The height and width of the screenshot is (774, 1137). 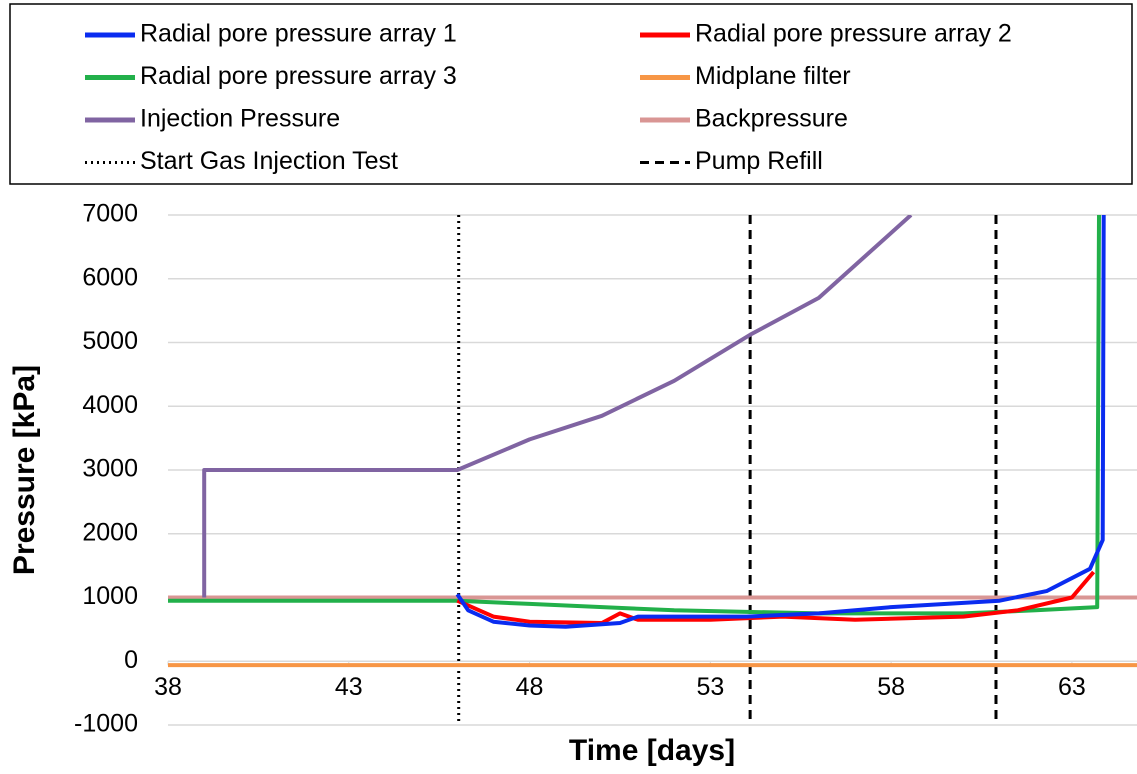 I want to click on x-tick-label: 43, so click(x=349, y=687).